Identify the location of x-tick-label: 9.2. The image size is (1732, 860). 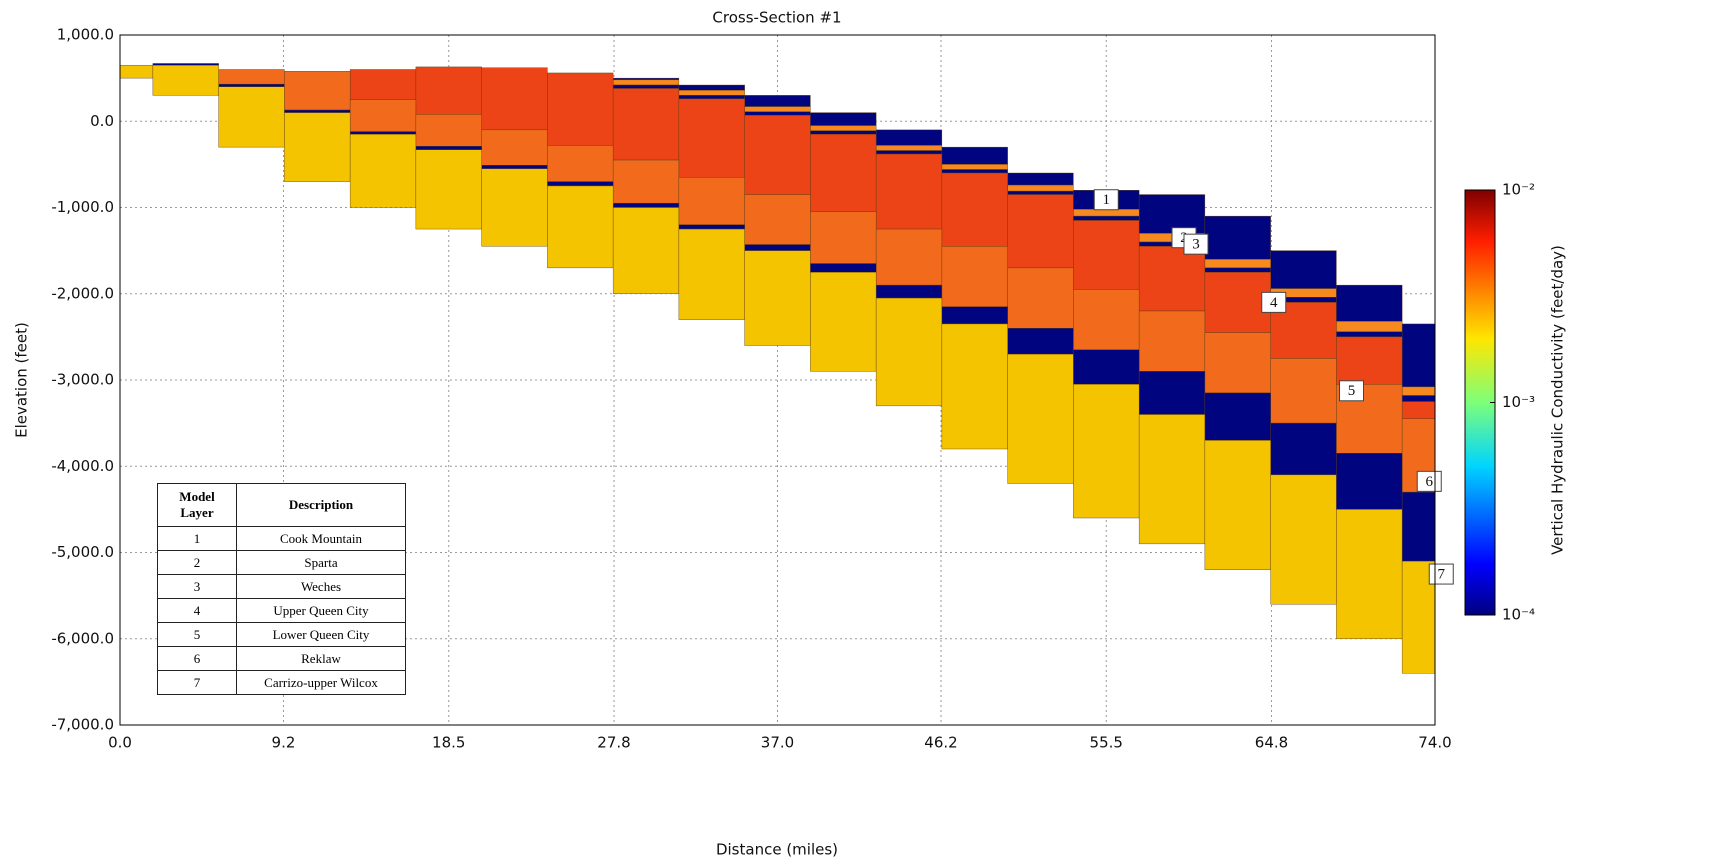
(284, 743).